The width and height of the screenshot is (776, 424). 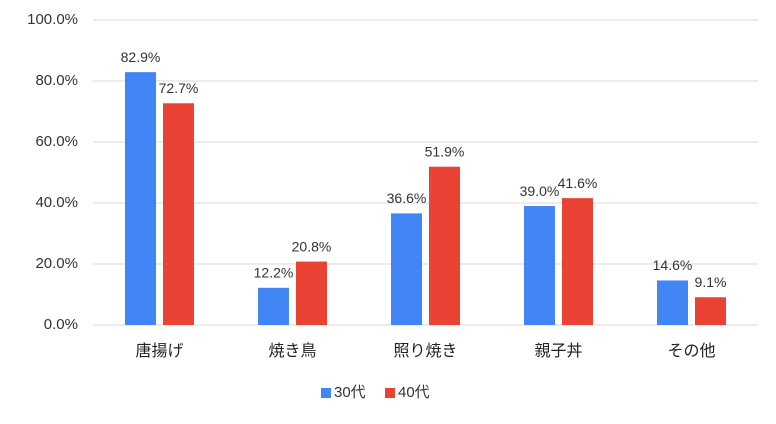 What do you see at coordinates (558, 351) in the screenshot?
I see `x-tick-label: 親子丼` at bounding box center [558, 351].